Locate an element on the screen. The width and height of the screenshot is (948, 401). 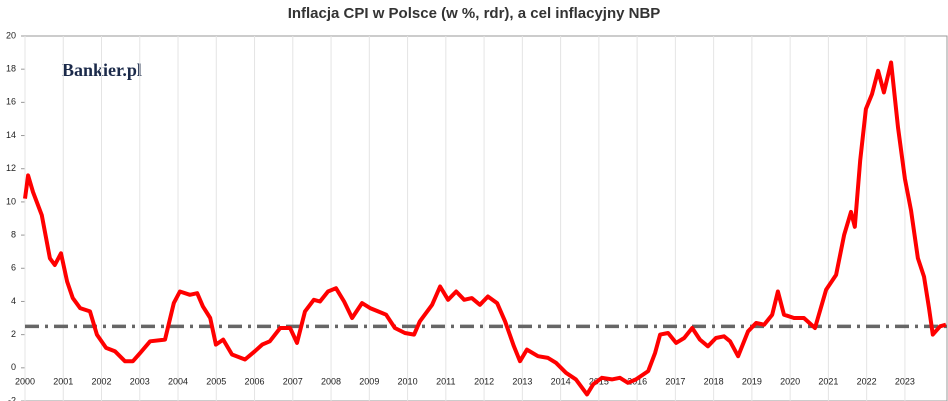
y-tick-label: 16 is located at coordinates (11, 102).